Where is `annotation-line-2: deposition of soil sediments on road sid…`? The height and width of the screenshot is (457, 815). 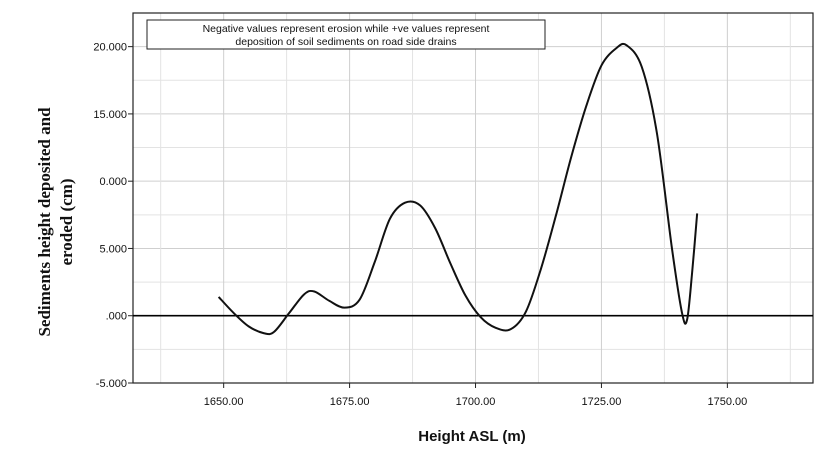 annotation-line-2: deposition of soil sediments on road sid… is located at coordinates (345, 42).